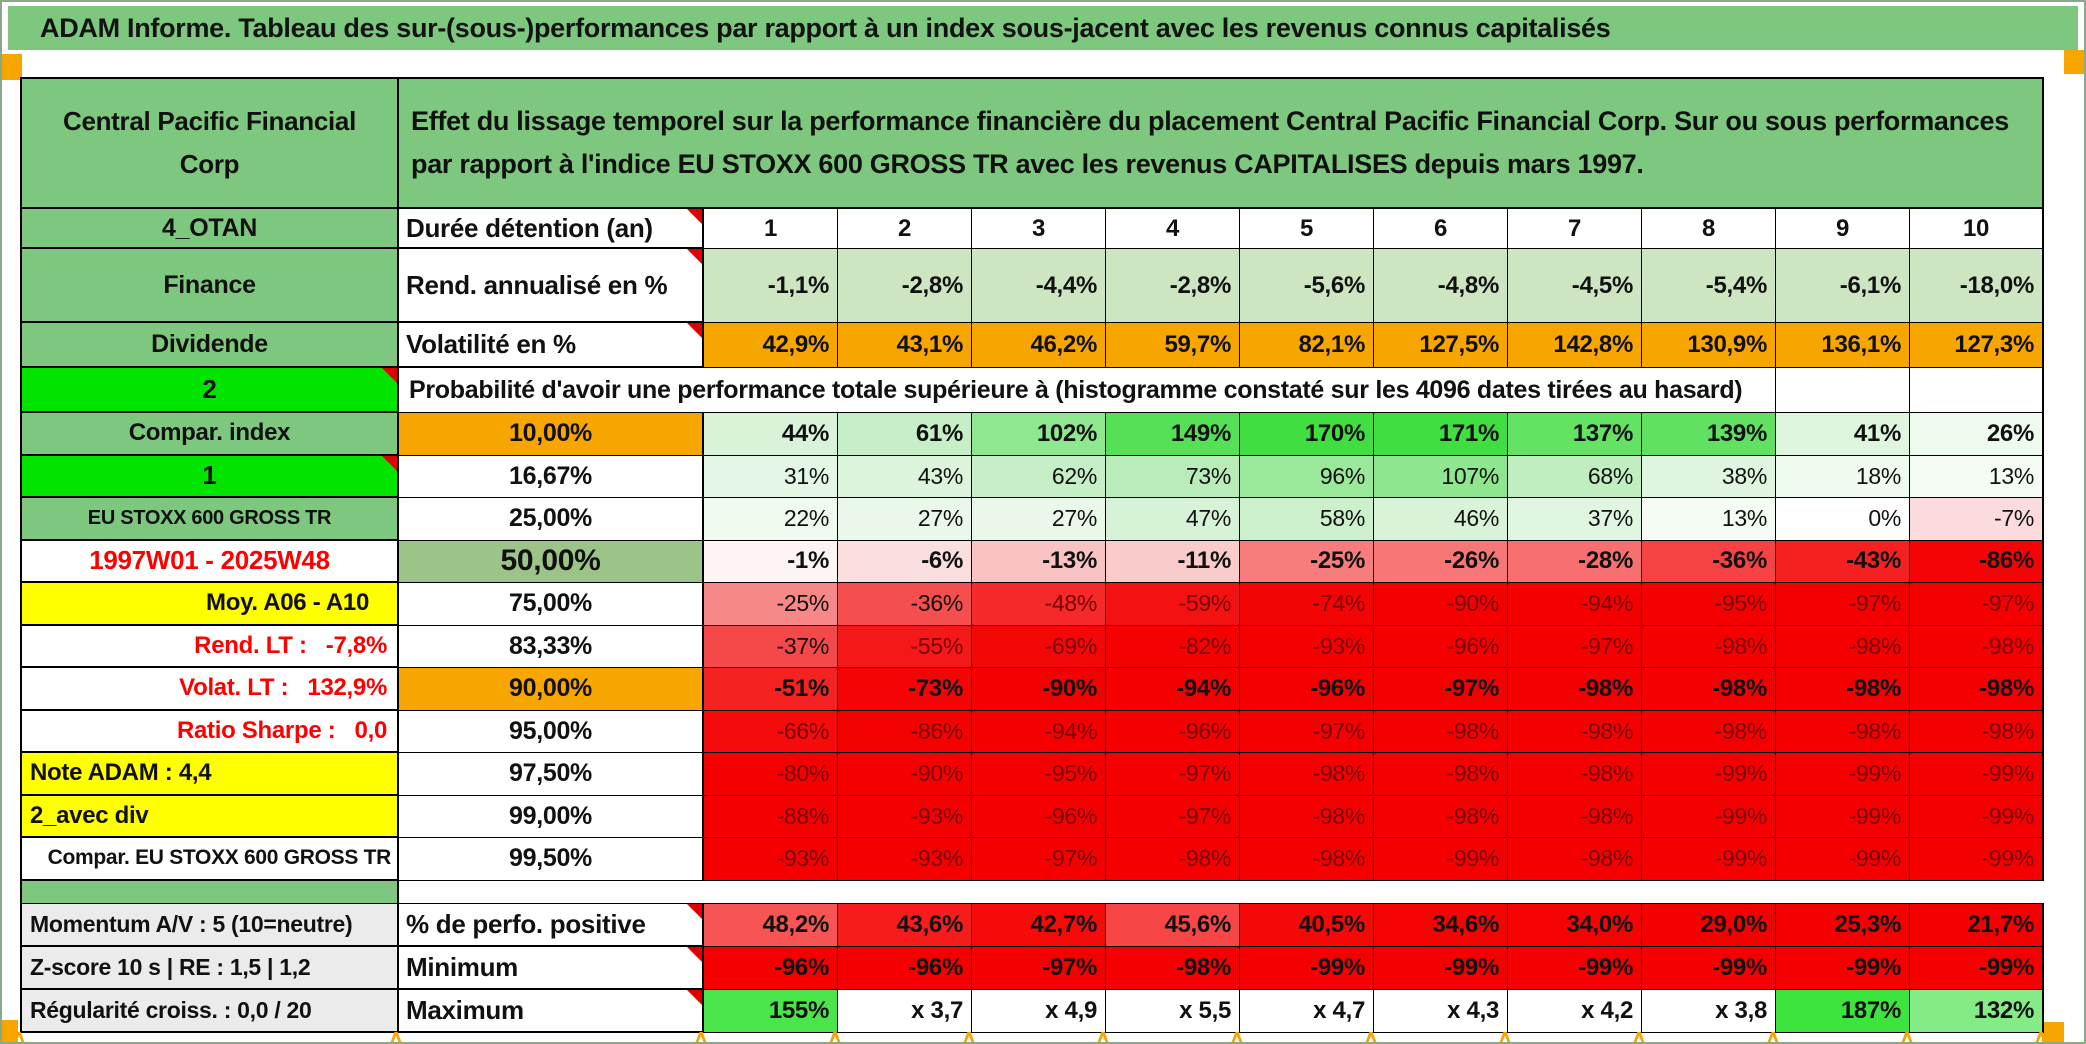 This screenshot has height=1044, width=2086. What do you see at coordinates (210, 229) in the screenshot?
I see `row-label-cell: 4_OTAN` at bounding box center [210, 229].